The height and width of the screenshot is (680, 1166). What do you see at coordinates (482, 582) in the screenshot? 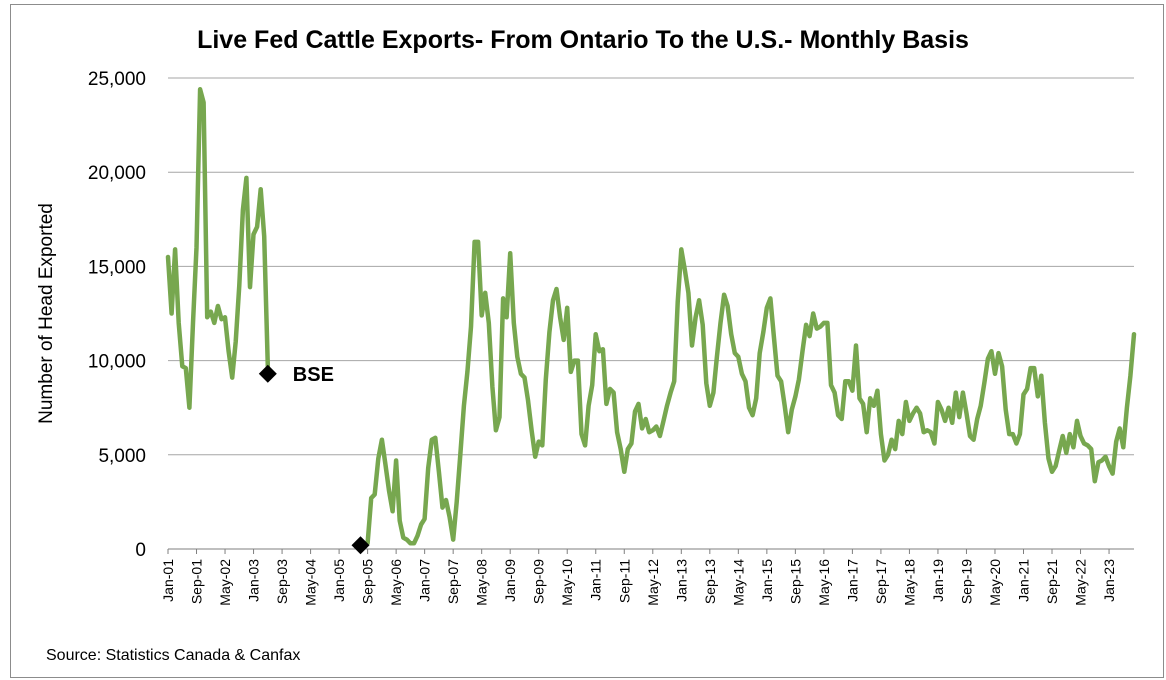
I see `x-tick-label: May-08` at bounding box center [482, 582].